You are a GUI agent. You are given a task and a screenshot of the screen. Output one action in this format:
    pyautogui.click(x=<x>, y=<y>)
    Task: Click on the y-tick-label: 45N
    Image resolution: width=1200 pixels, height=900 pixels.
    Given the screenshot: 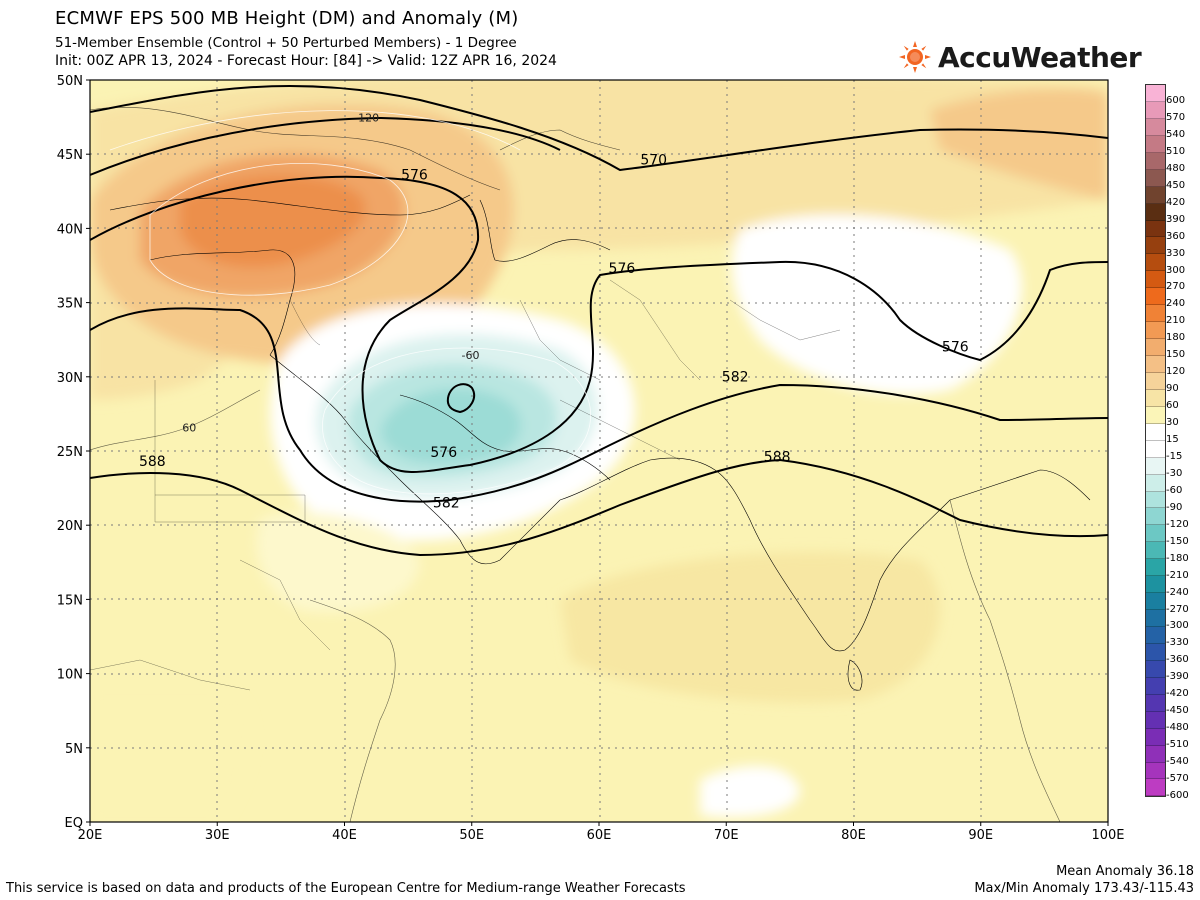 What is the action you would take?
    pyautogui.click(x=70, y=155)
    